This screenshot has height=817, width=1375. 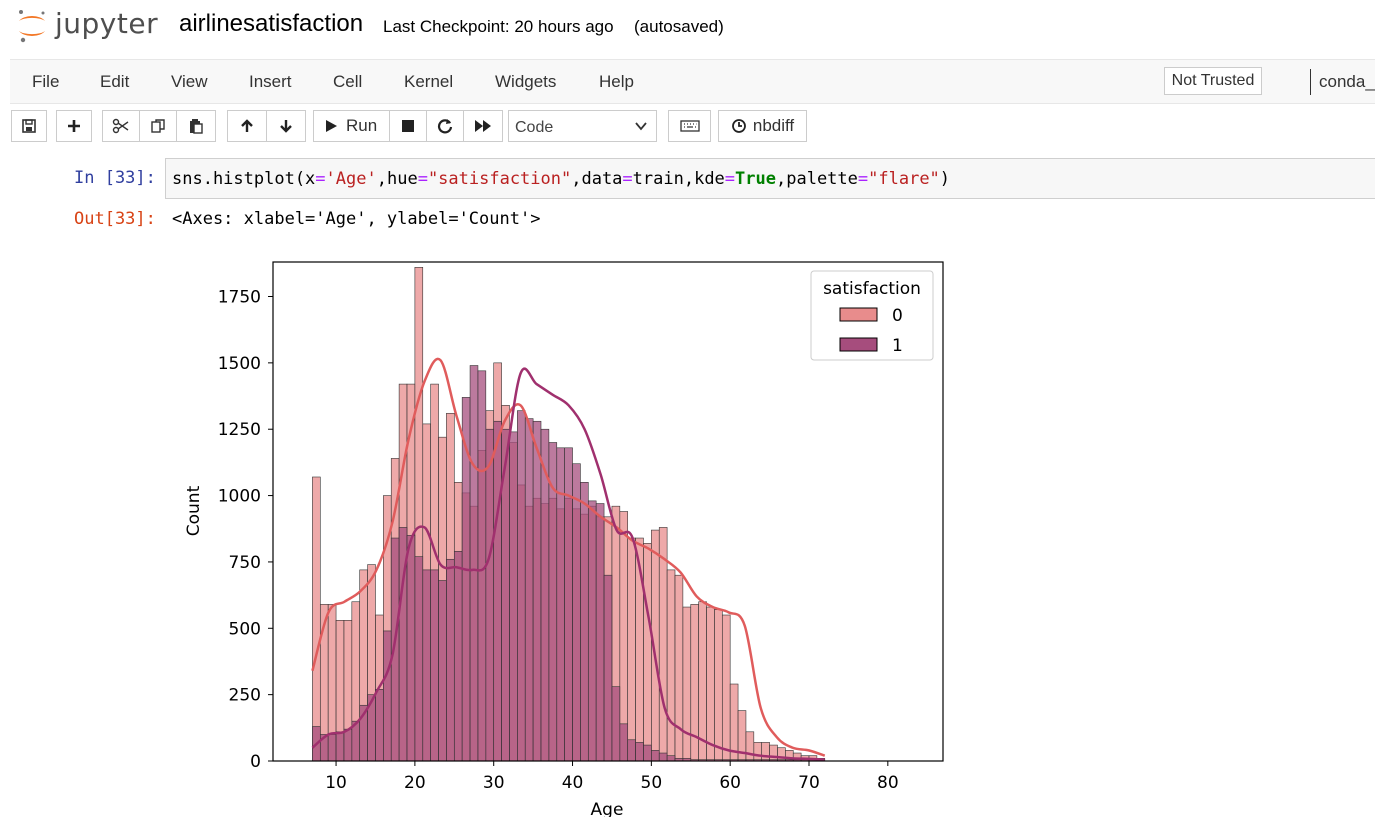 I want to click on chevron-down-icon, so click(x=641, y=126).